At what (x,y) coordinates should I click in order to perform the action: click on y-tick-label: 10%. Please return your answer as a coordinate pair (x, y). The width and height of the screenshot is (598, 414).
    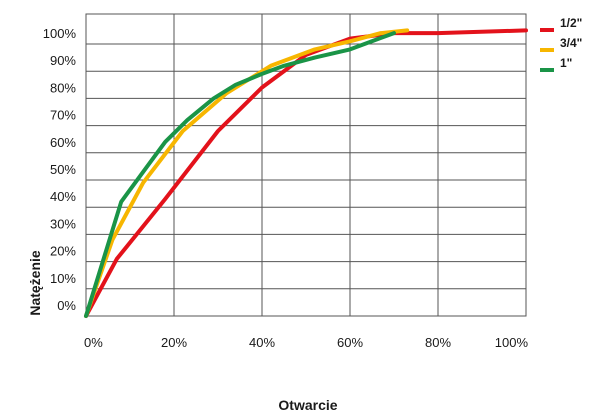
    Looking at the image, I should click on (63, 278).